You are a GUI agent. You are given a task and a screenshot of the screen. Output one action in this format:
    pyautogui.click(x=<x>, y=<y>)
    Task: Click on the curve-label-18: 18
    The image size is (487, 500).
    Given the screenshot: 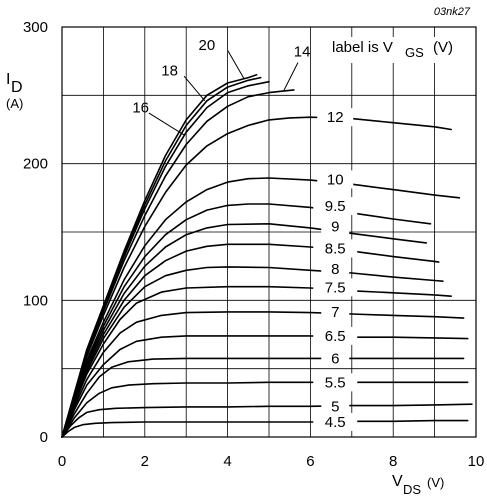 What is the action you would take?
    pyautogui.click(x=169, y=71)
    